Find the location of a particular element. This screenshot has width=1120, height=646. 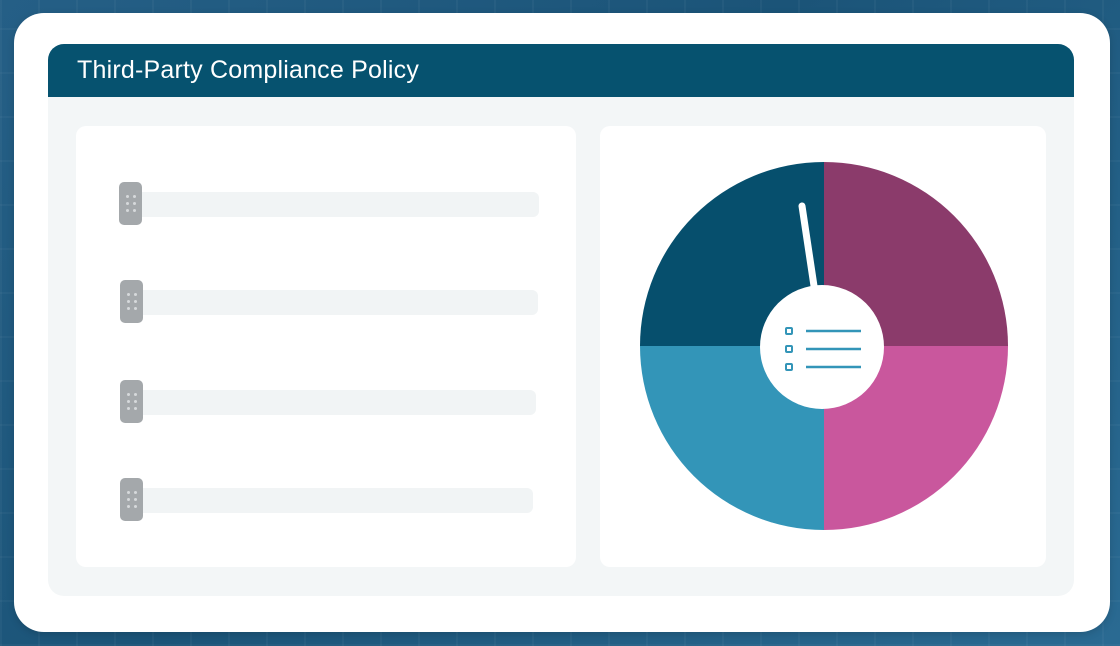

title-bar: Third-Party Compliance Policy is located at coordinates (561, 70).